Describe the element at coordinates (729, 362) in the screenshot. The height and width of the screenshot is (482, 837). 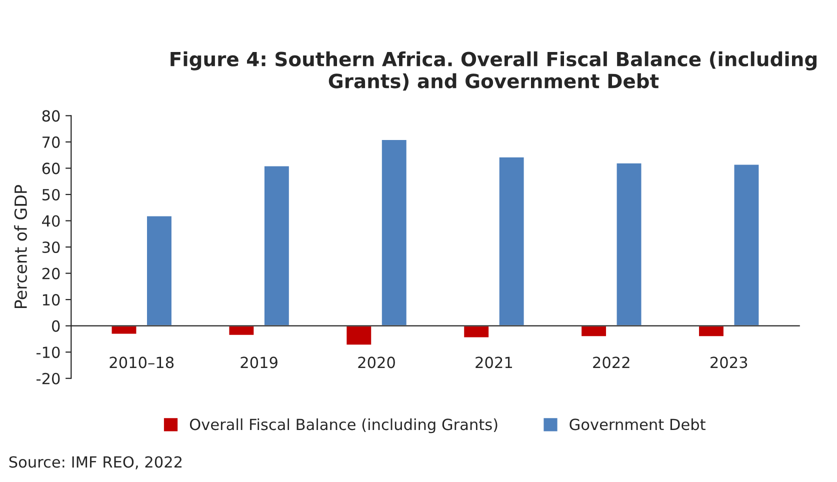
I see `x-tick-label: 2023` at that location.